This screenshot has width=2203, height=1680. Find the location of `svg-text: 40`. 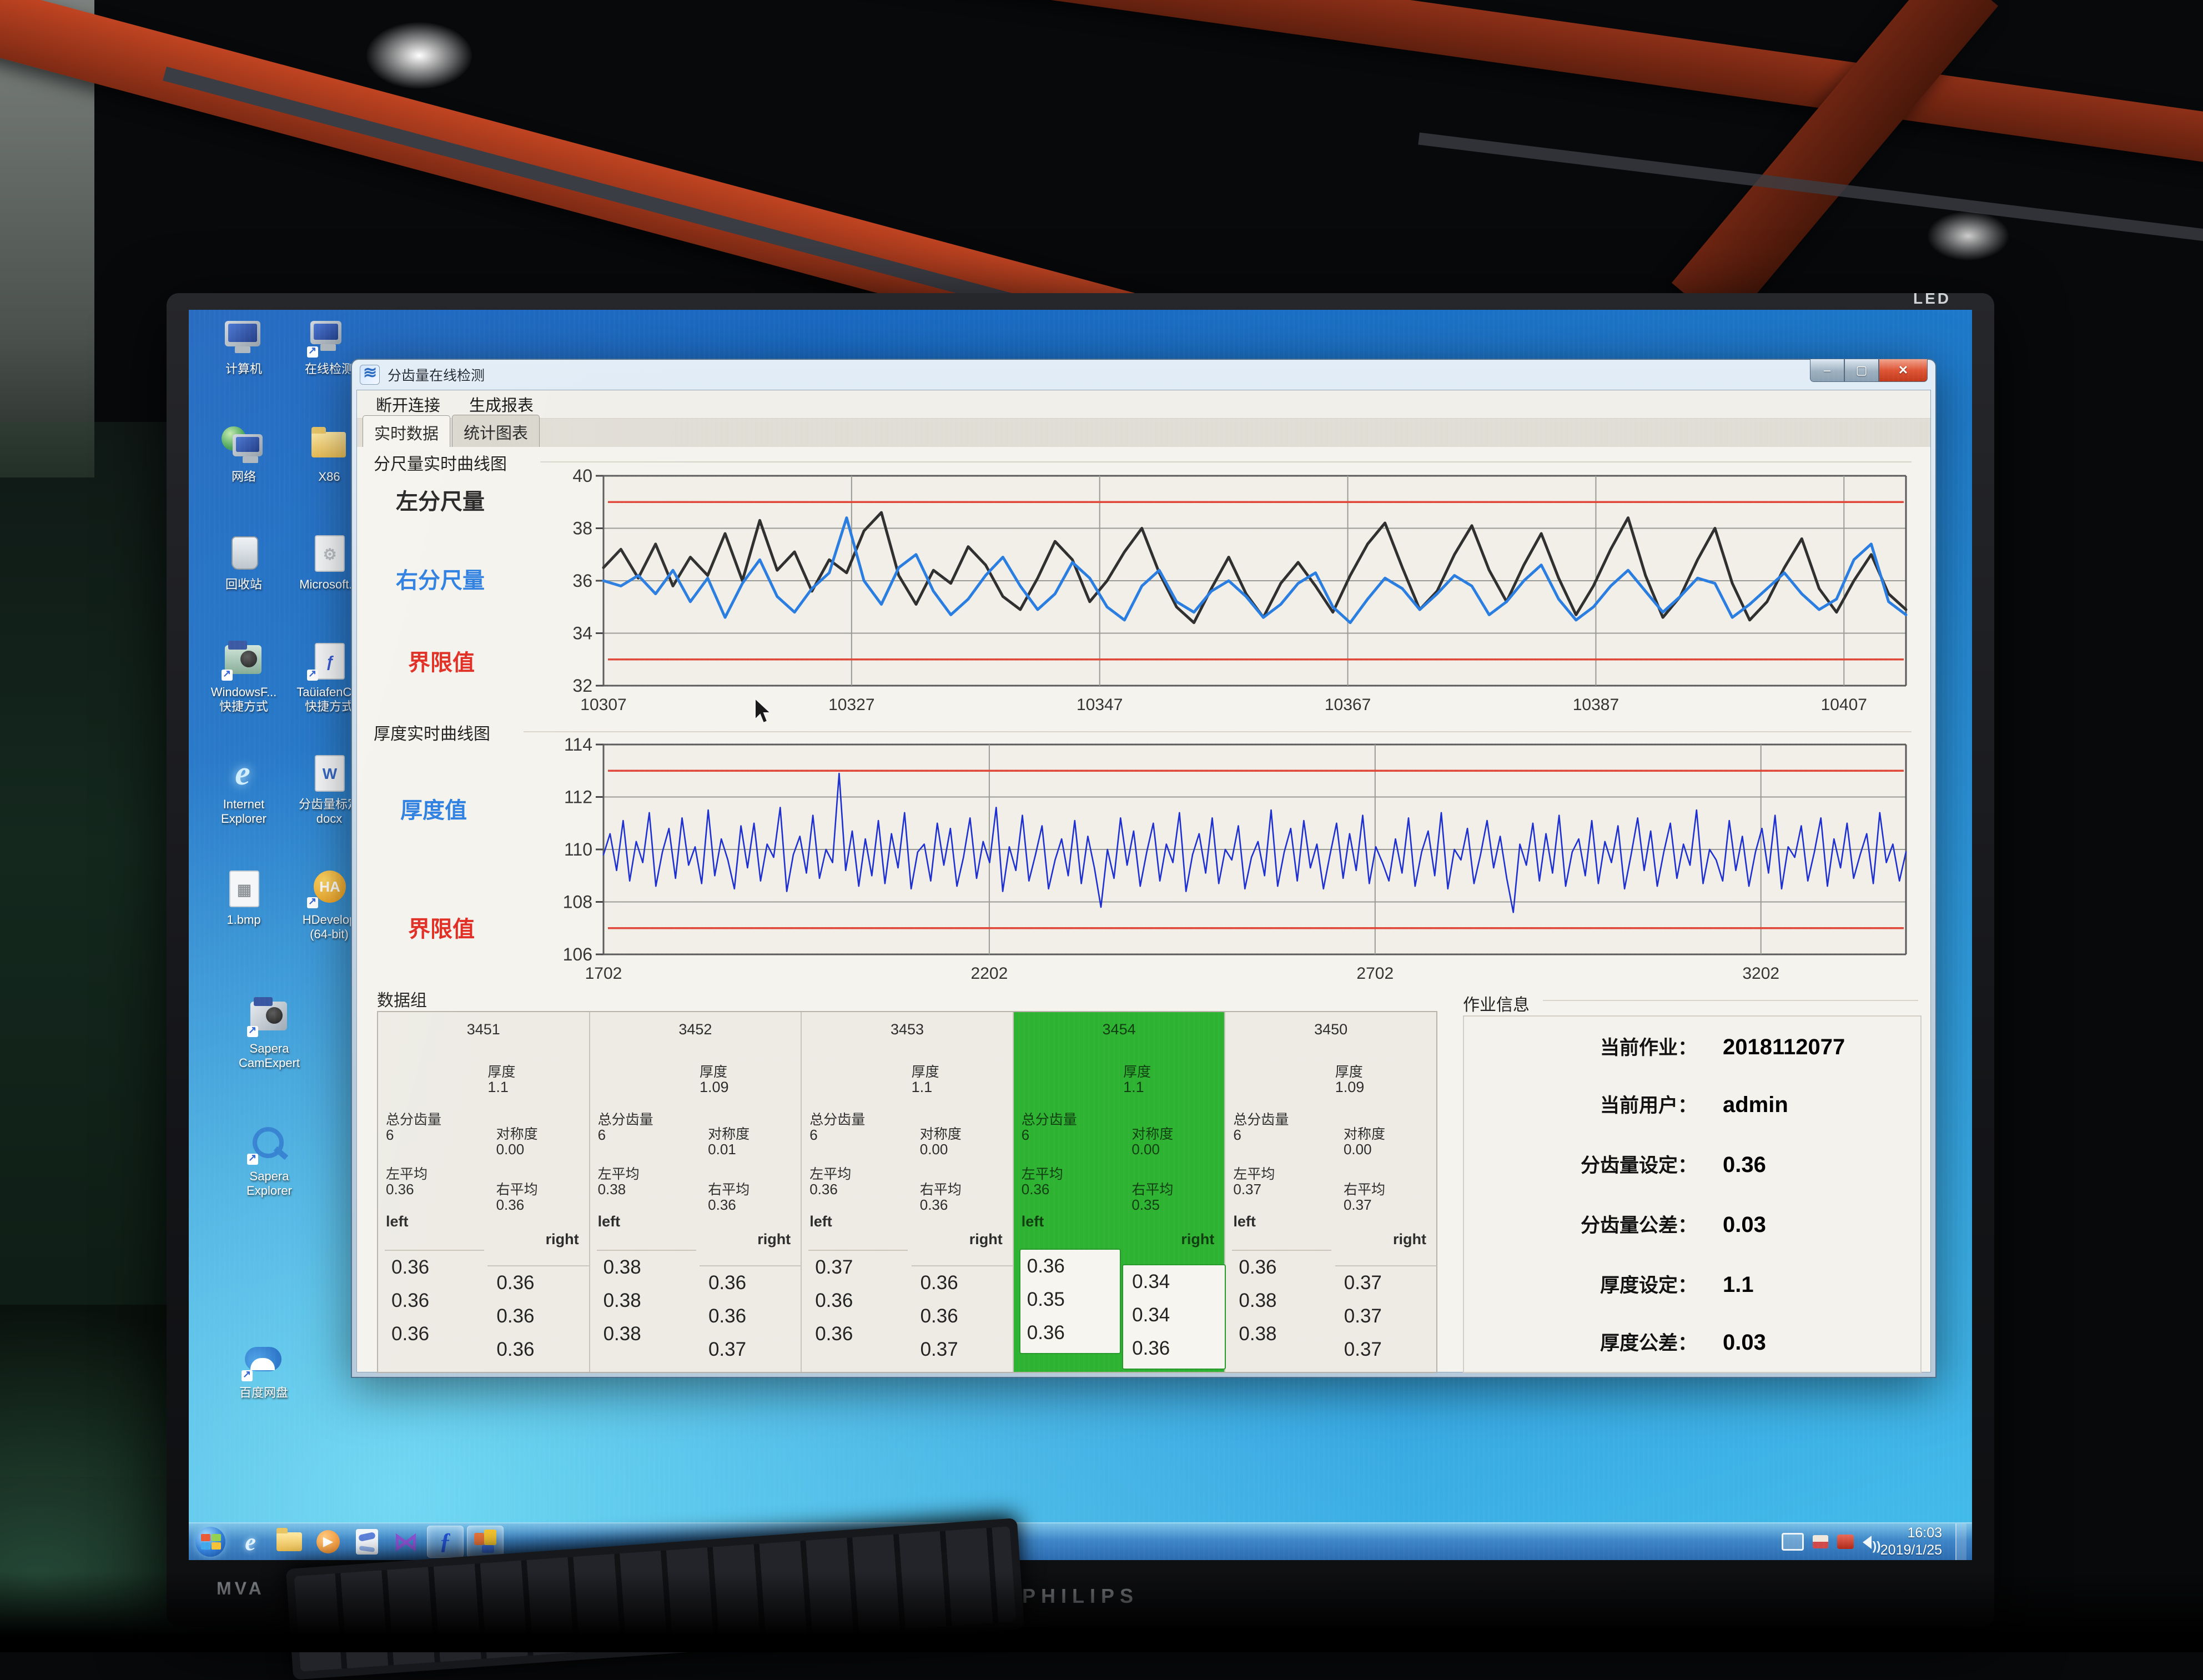

svg-text: 40 is located at coordinates (582, 478).